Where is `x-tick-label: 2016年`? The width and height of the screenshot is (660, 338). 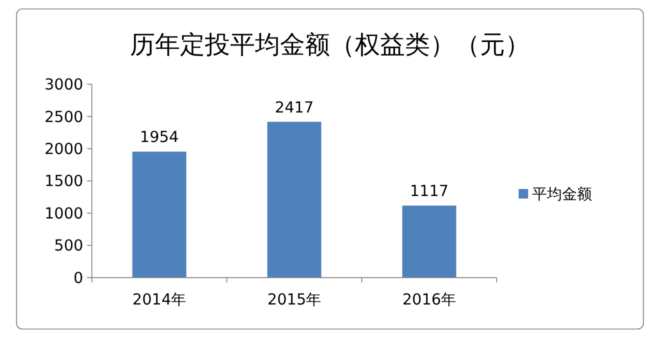
x-tick-label: 2016年 is located at coordinates (429, 299).